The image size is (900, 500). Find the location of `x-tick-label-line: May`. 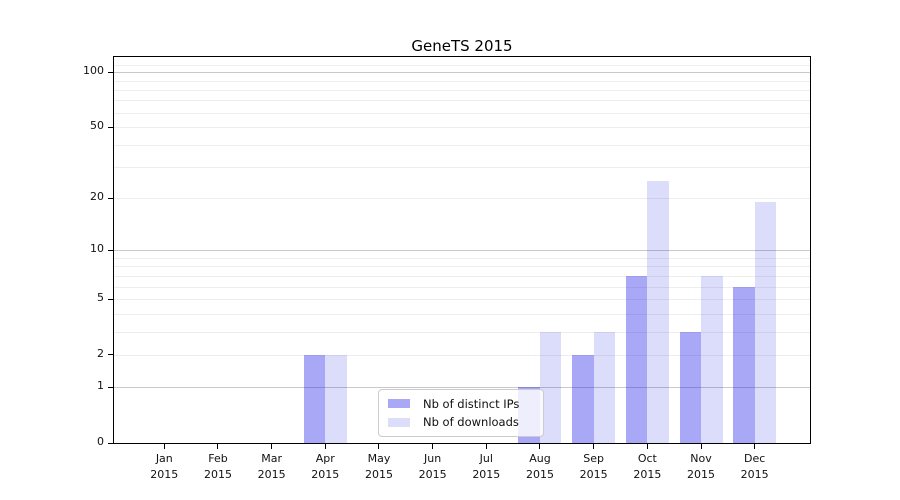

x-tick-label-line: May is located at coordinates (379, 458).